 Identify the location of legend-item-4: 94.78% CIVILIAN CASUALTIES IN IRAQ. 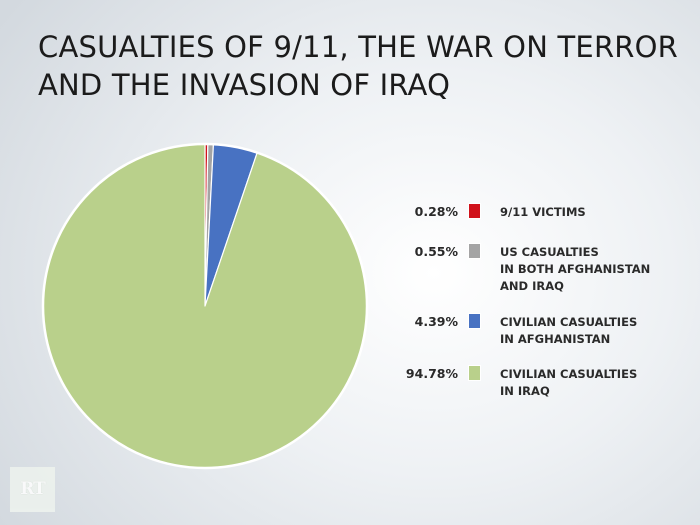
(541, 387).